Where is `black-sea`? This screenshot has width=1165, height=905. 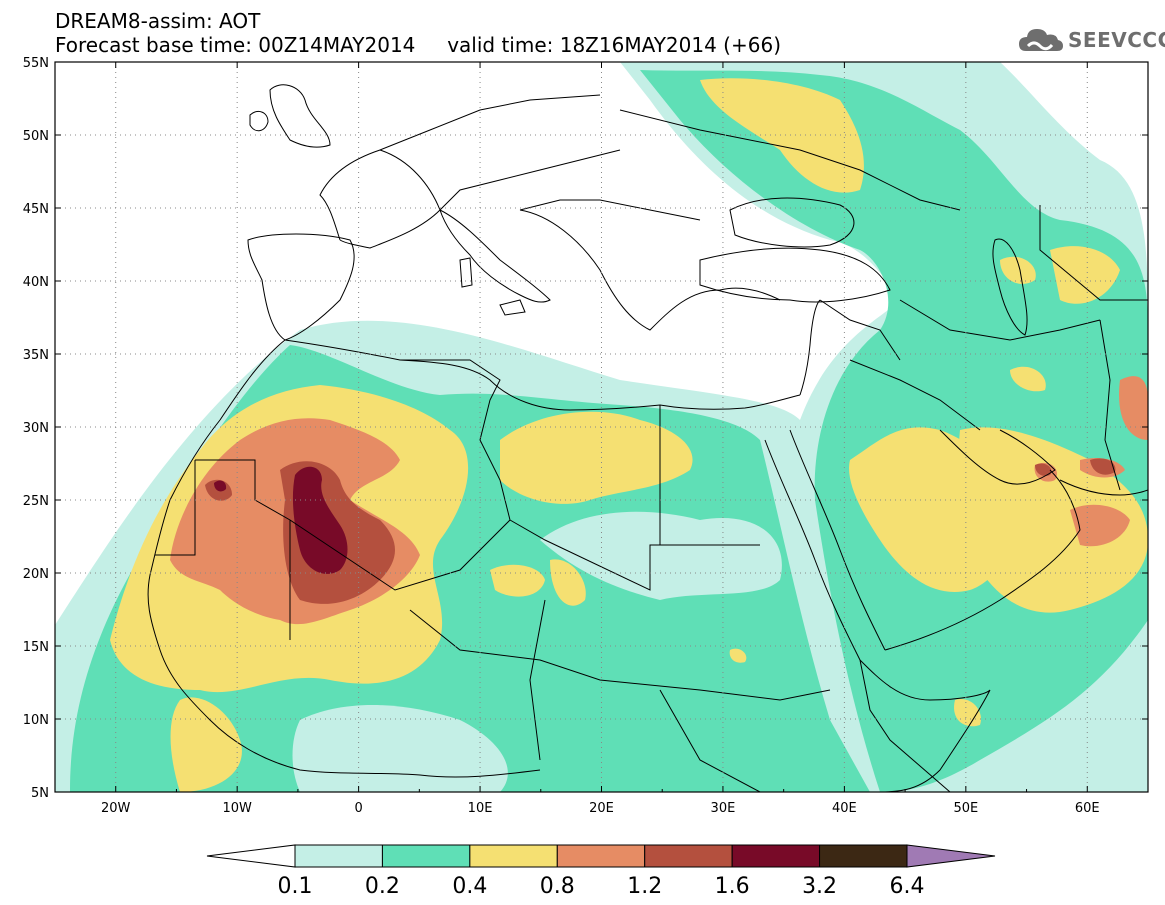 black-sea is located at coordinates (792, 222).